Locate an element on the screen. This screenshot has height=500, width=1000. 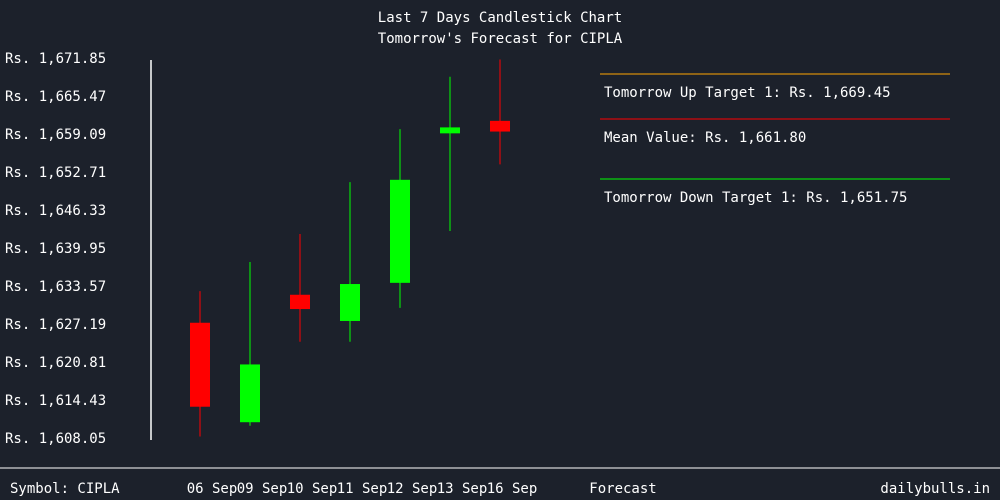
x-tick-label: 10 Sep is located at coordinates (312, 489).